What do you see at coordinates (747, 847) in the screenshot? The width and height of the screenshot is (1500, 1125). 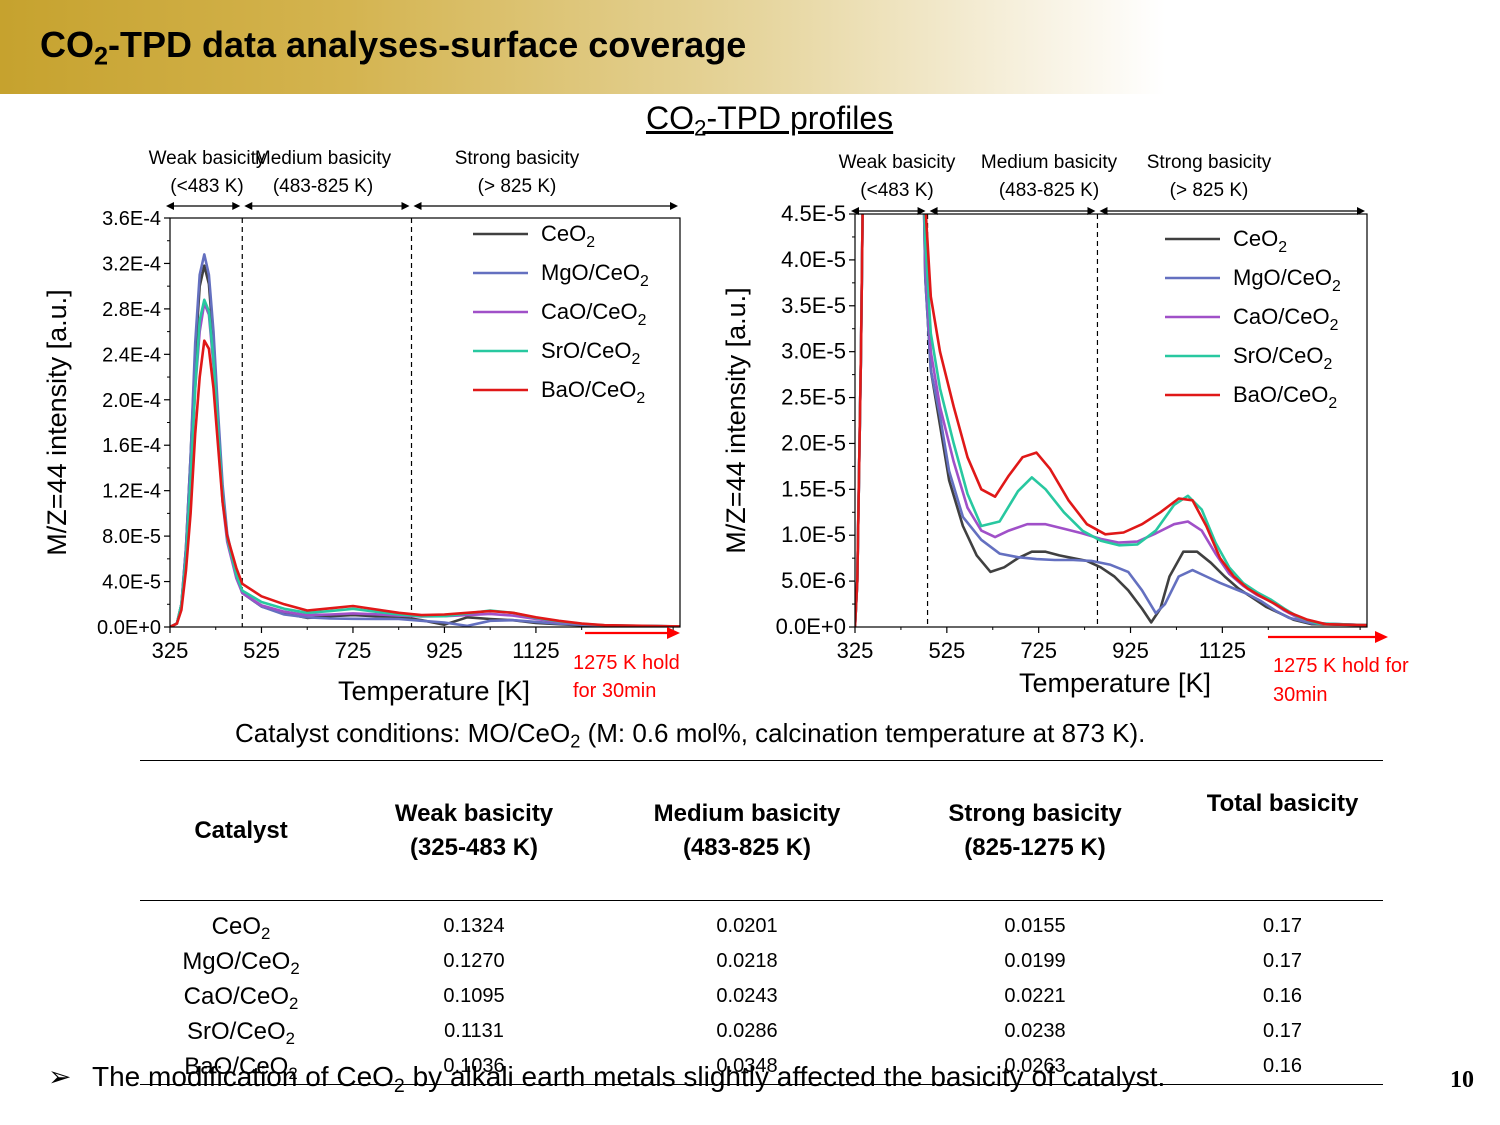 I see `header-medium-range: (483-825 K)` at bounding box center [747, 847].